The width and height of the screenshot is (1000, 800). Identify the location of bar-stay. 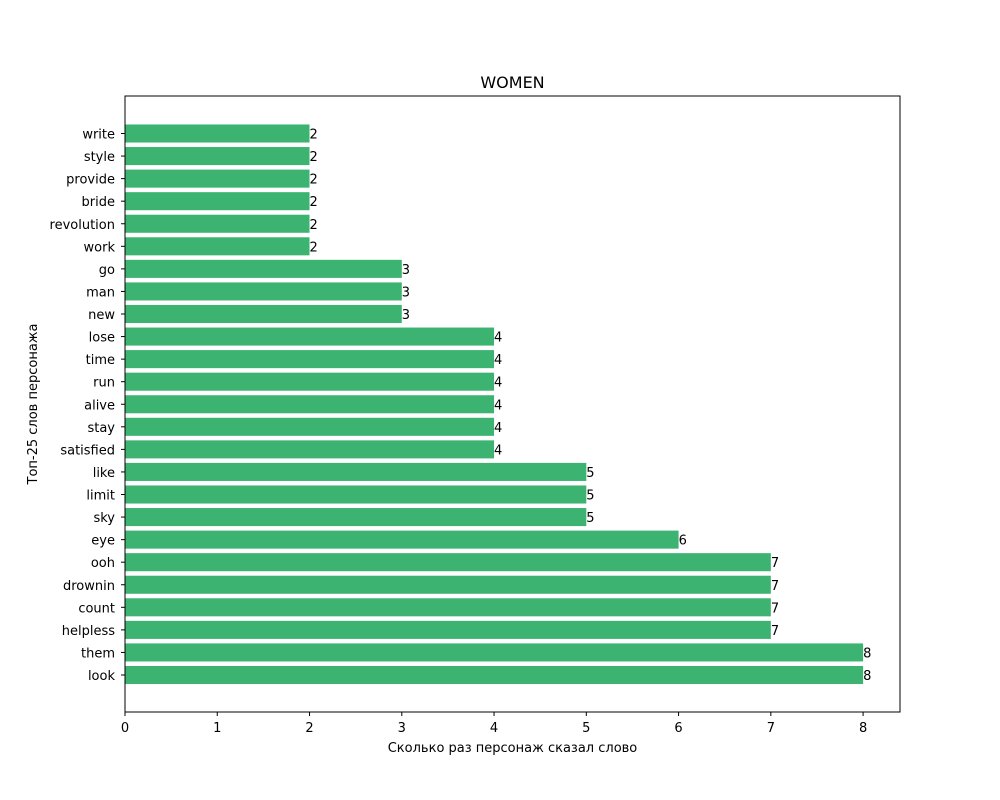
(310, 426).